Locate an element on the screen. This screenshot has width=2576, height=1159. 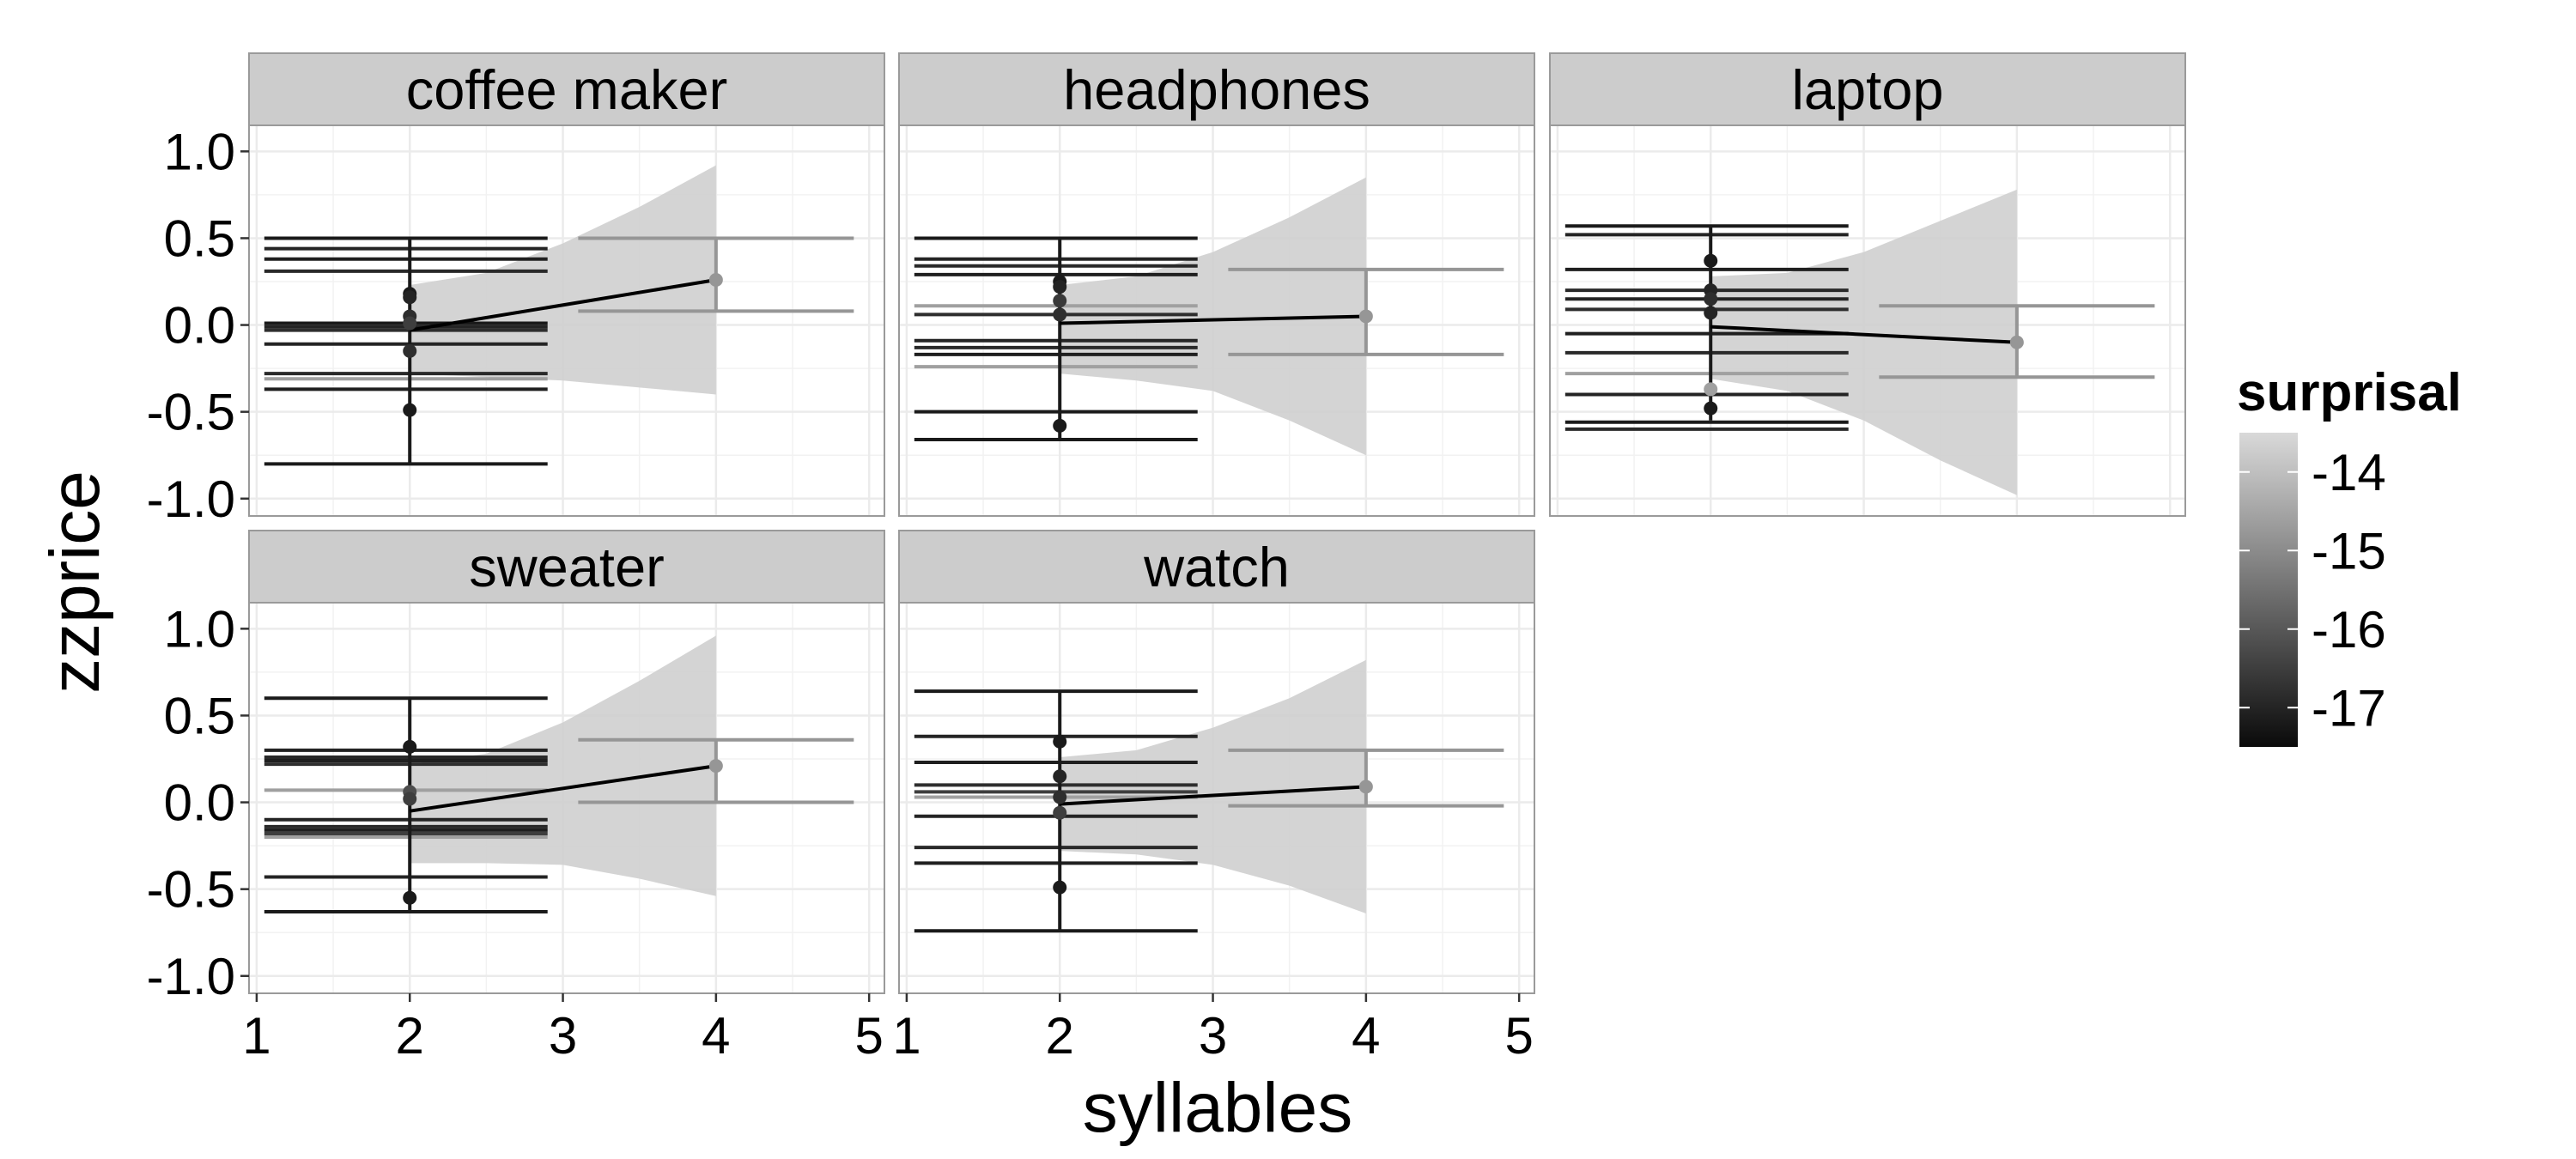
legend: surprisal -14 -15 -16 -17 is located at coordinates (2349, 555).